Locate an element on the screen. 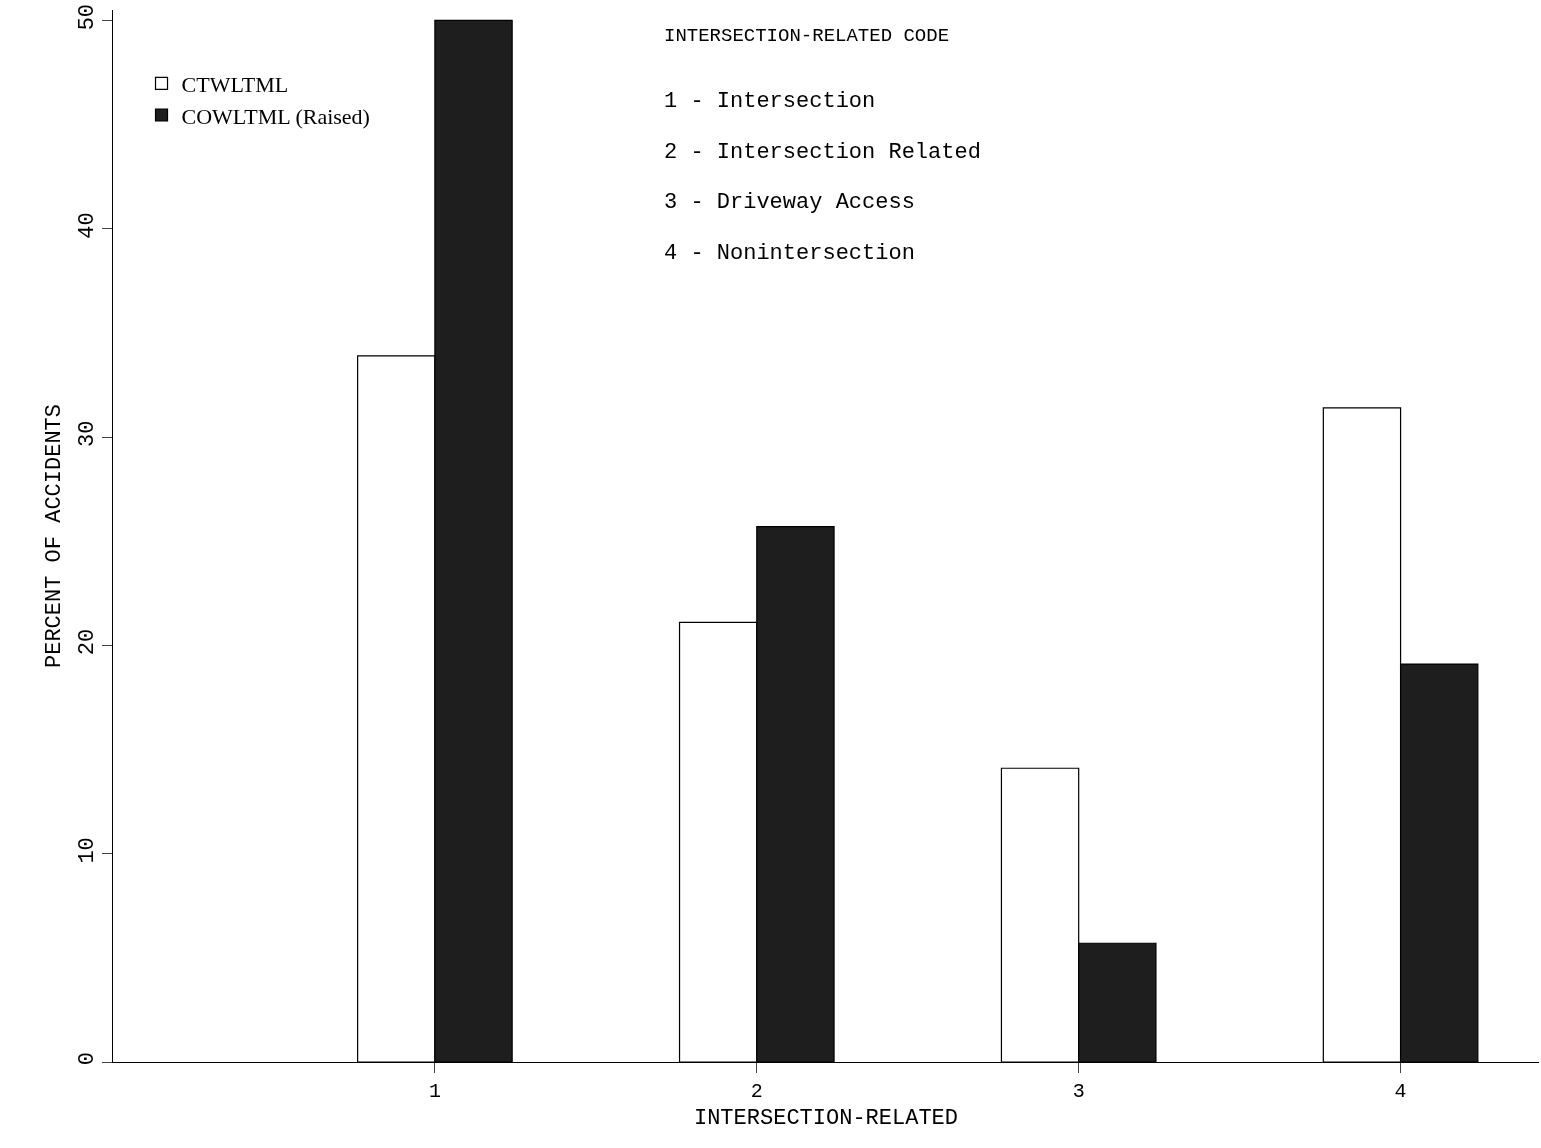  x-tick-label: 3 is located at coordinates (1078, 1091).